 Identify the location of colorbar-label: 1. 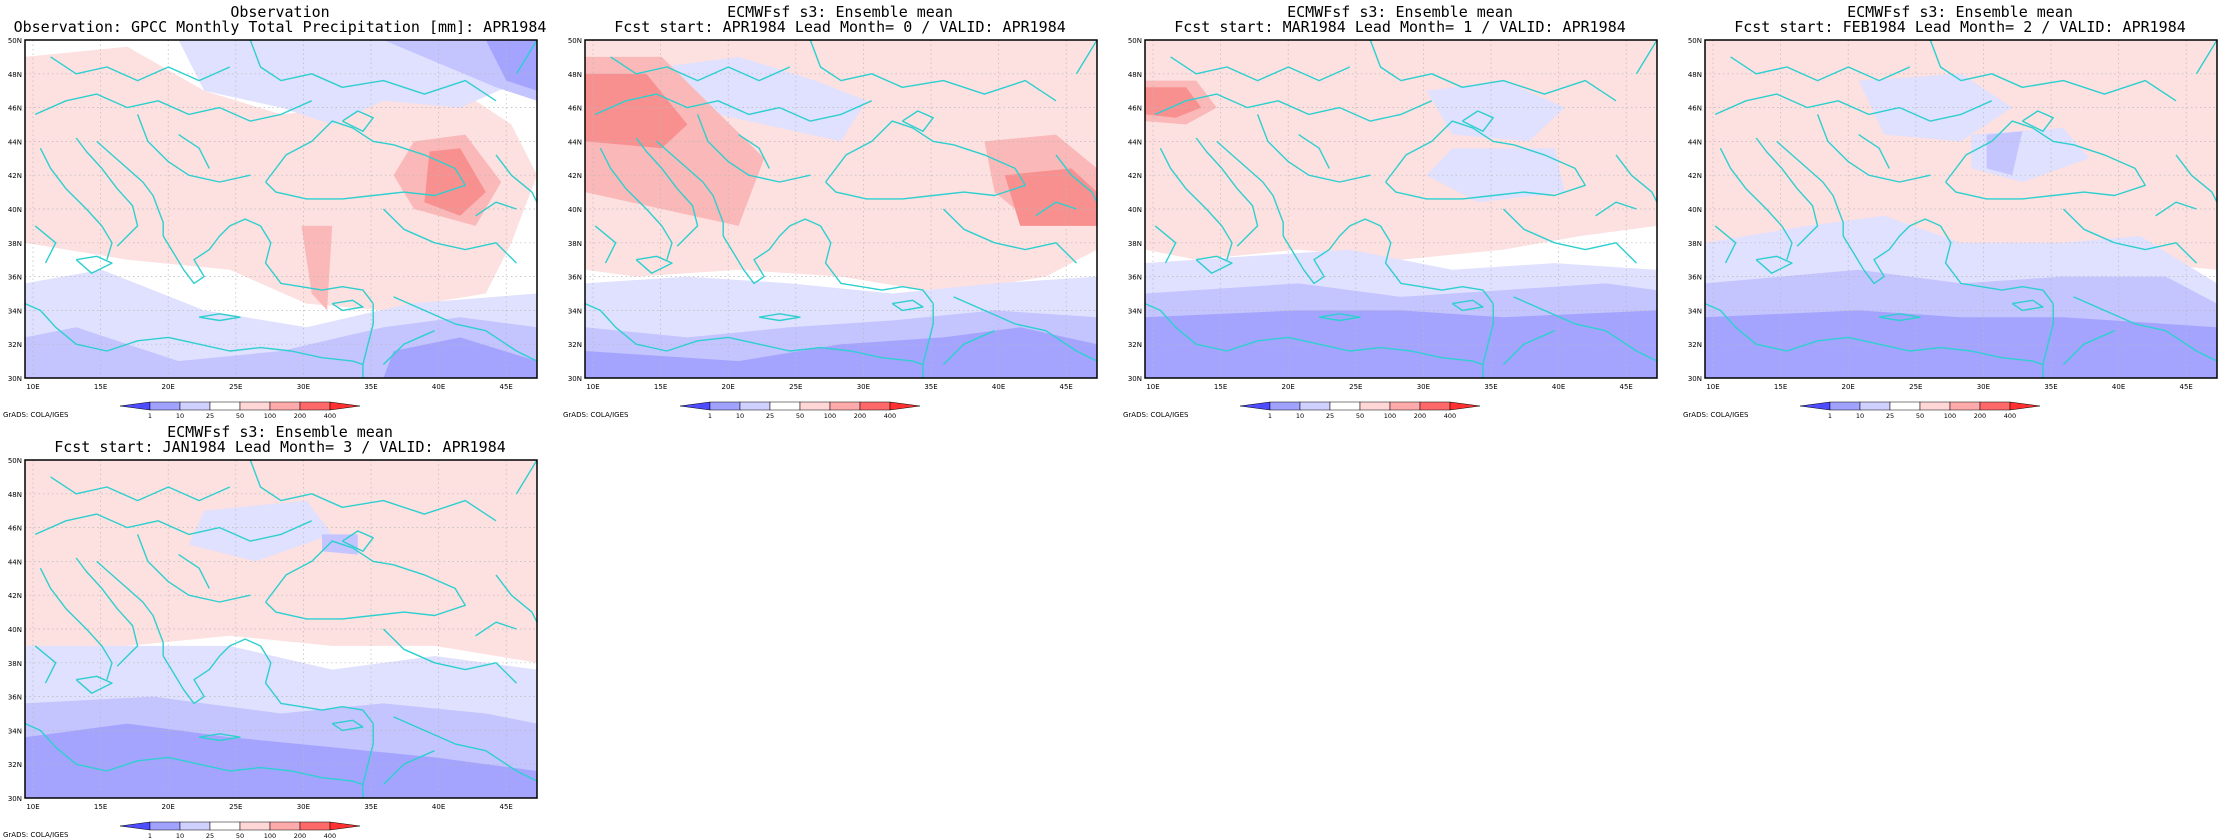
(150, 836).